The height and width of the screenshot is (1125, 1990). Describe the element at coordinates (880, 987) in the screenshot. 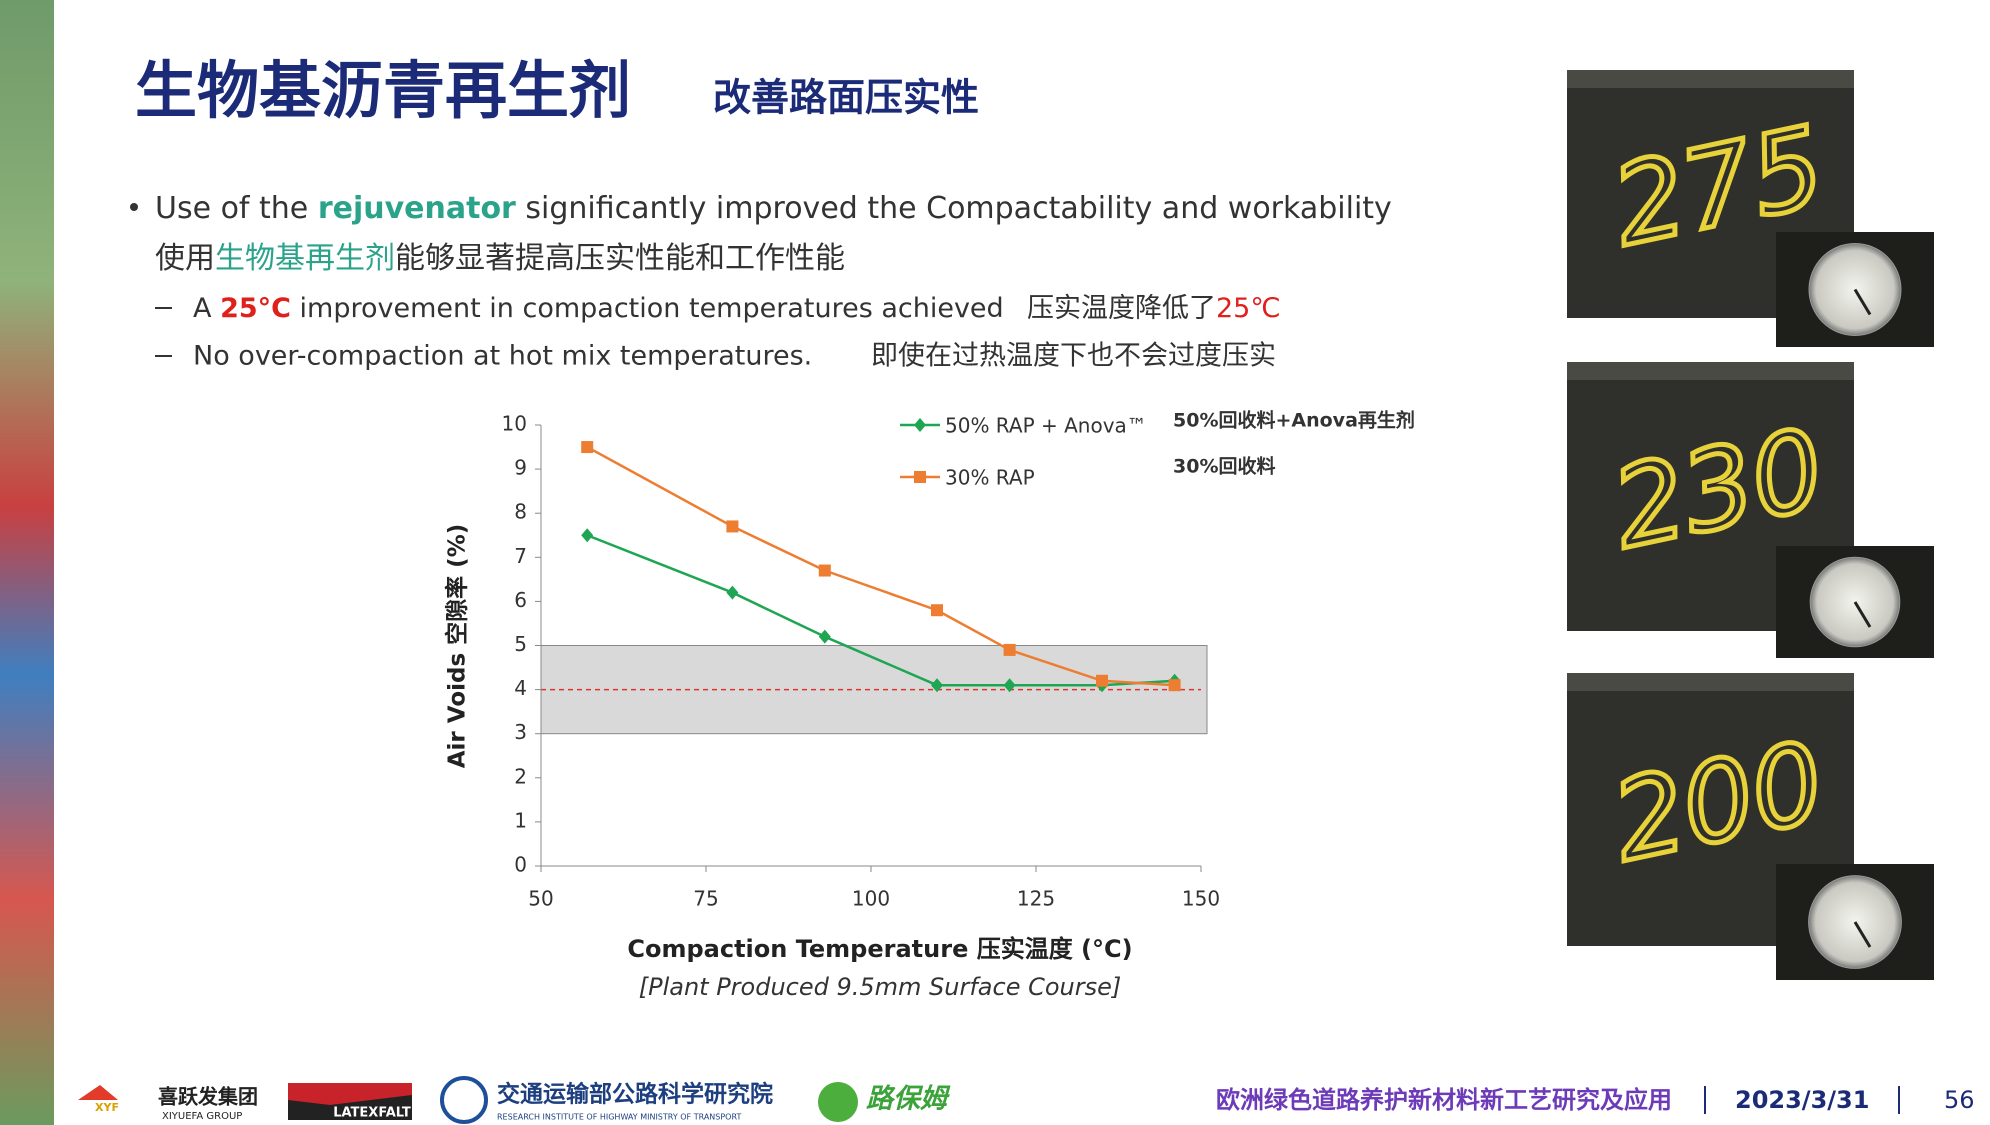

I see `chart-caption: [Plant Produced 9.5mm Surface Course]` at that location.